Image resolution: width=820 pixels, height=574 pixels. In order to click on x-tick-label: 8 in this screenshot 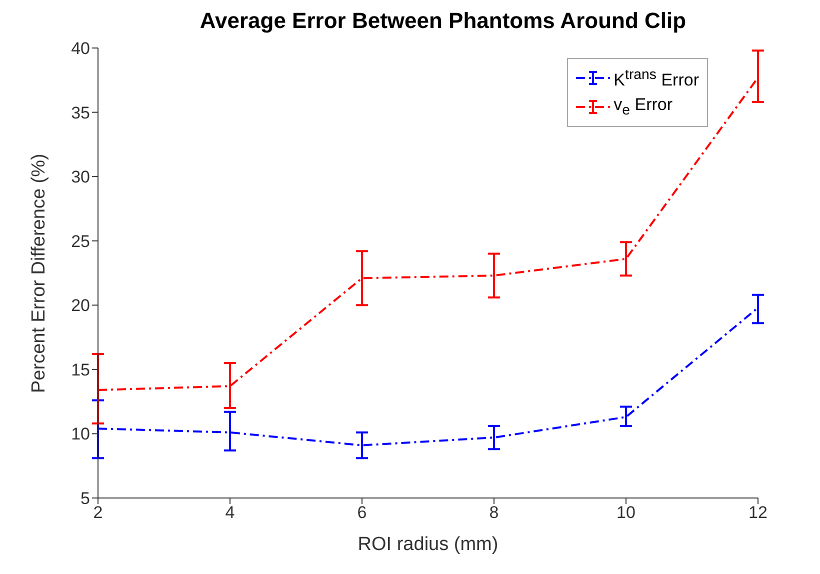, I will do `click(494, 512)`.